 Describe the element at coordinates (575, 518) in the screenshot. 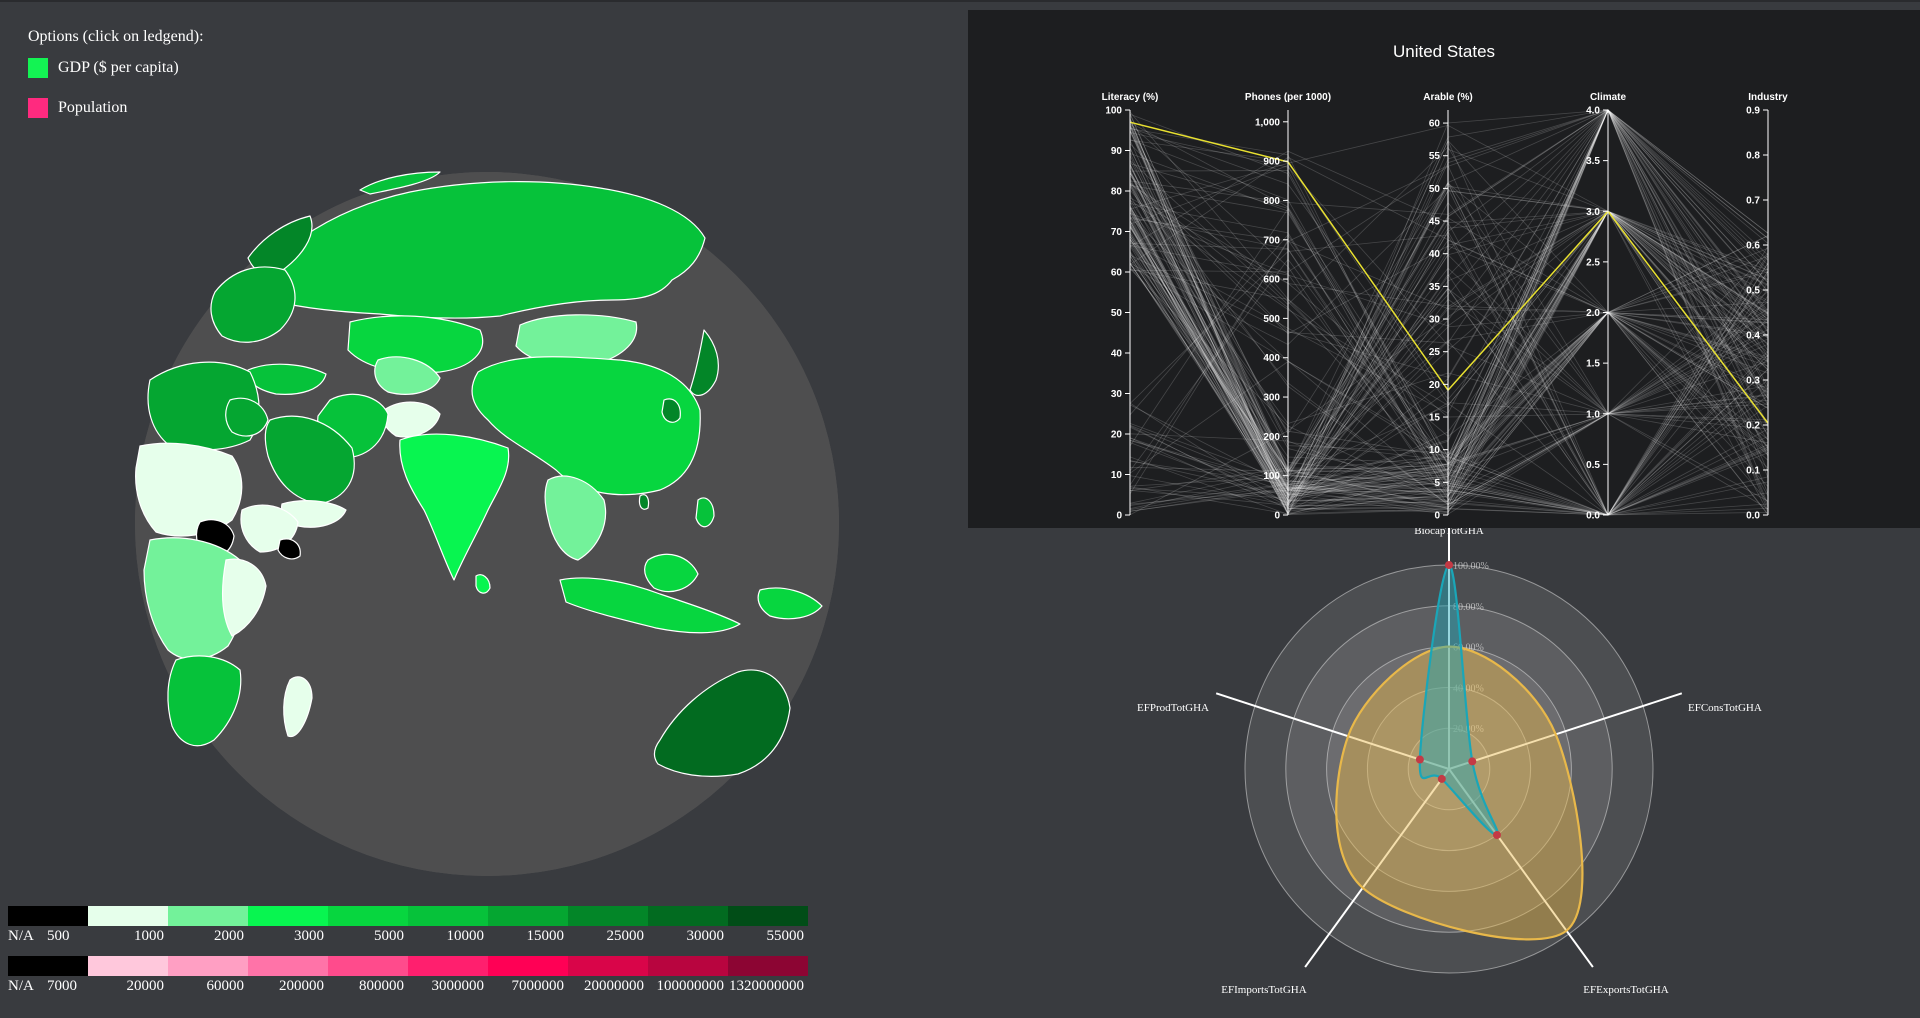

I see `country-southeast-asia` at that location.